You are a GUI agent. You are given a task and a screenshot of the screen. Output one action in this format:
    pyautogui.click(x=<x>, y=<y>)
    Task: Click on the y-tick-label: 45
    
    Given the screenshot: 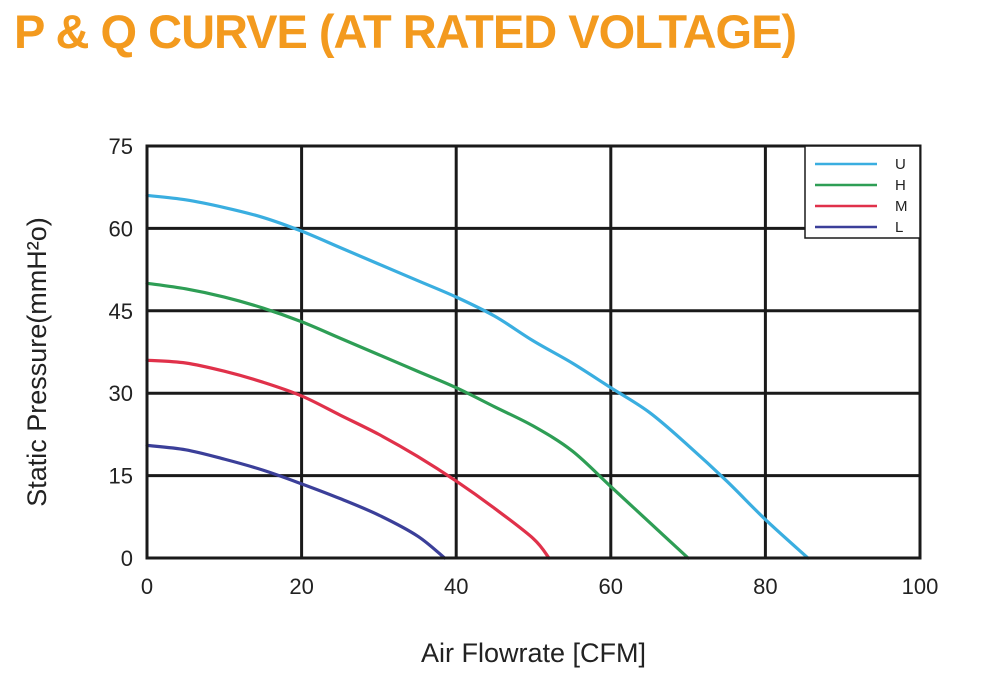 What is the action you would take?
    pyautogui.click(x=121, y=311)
    